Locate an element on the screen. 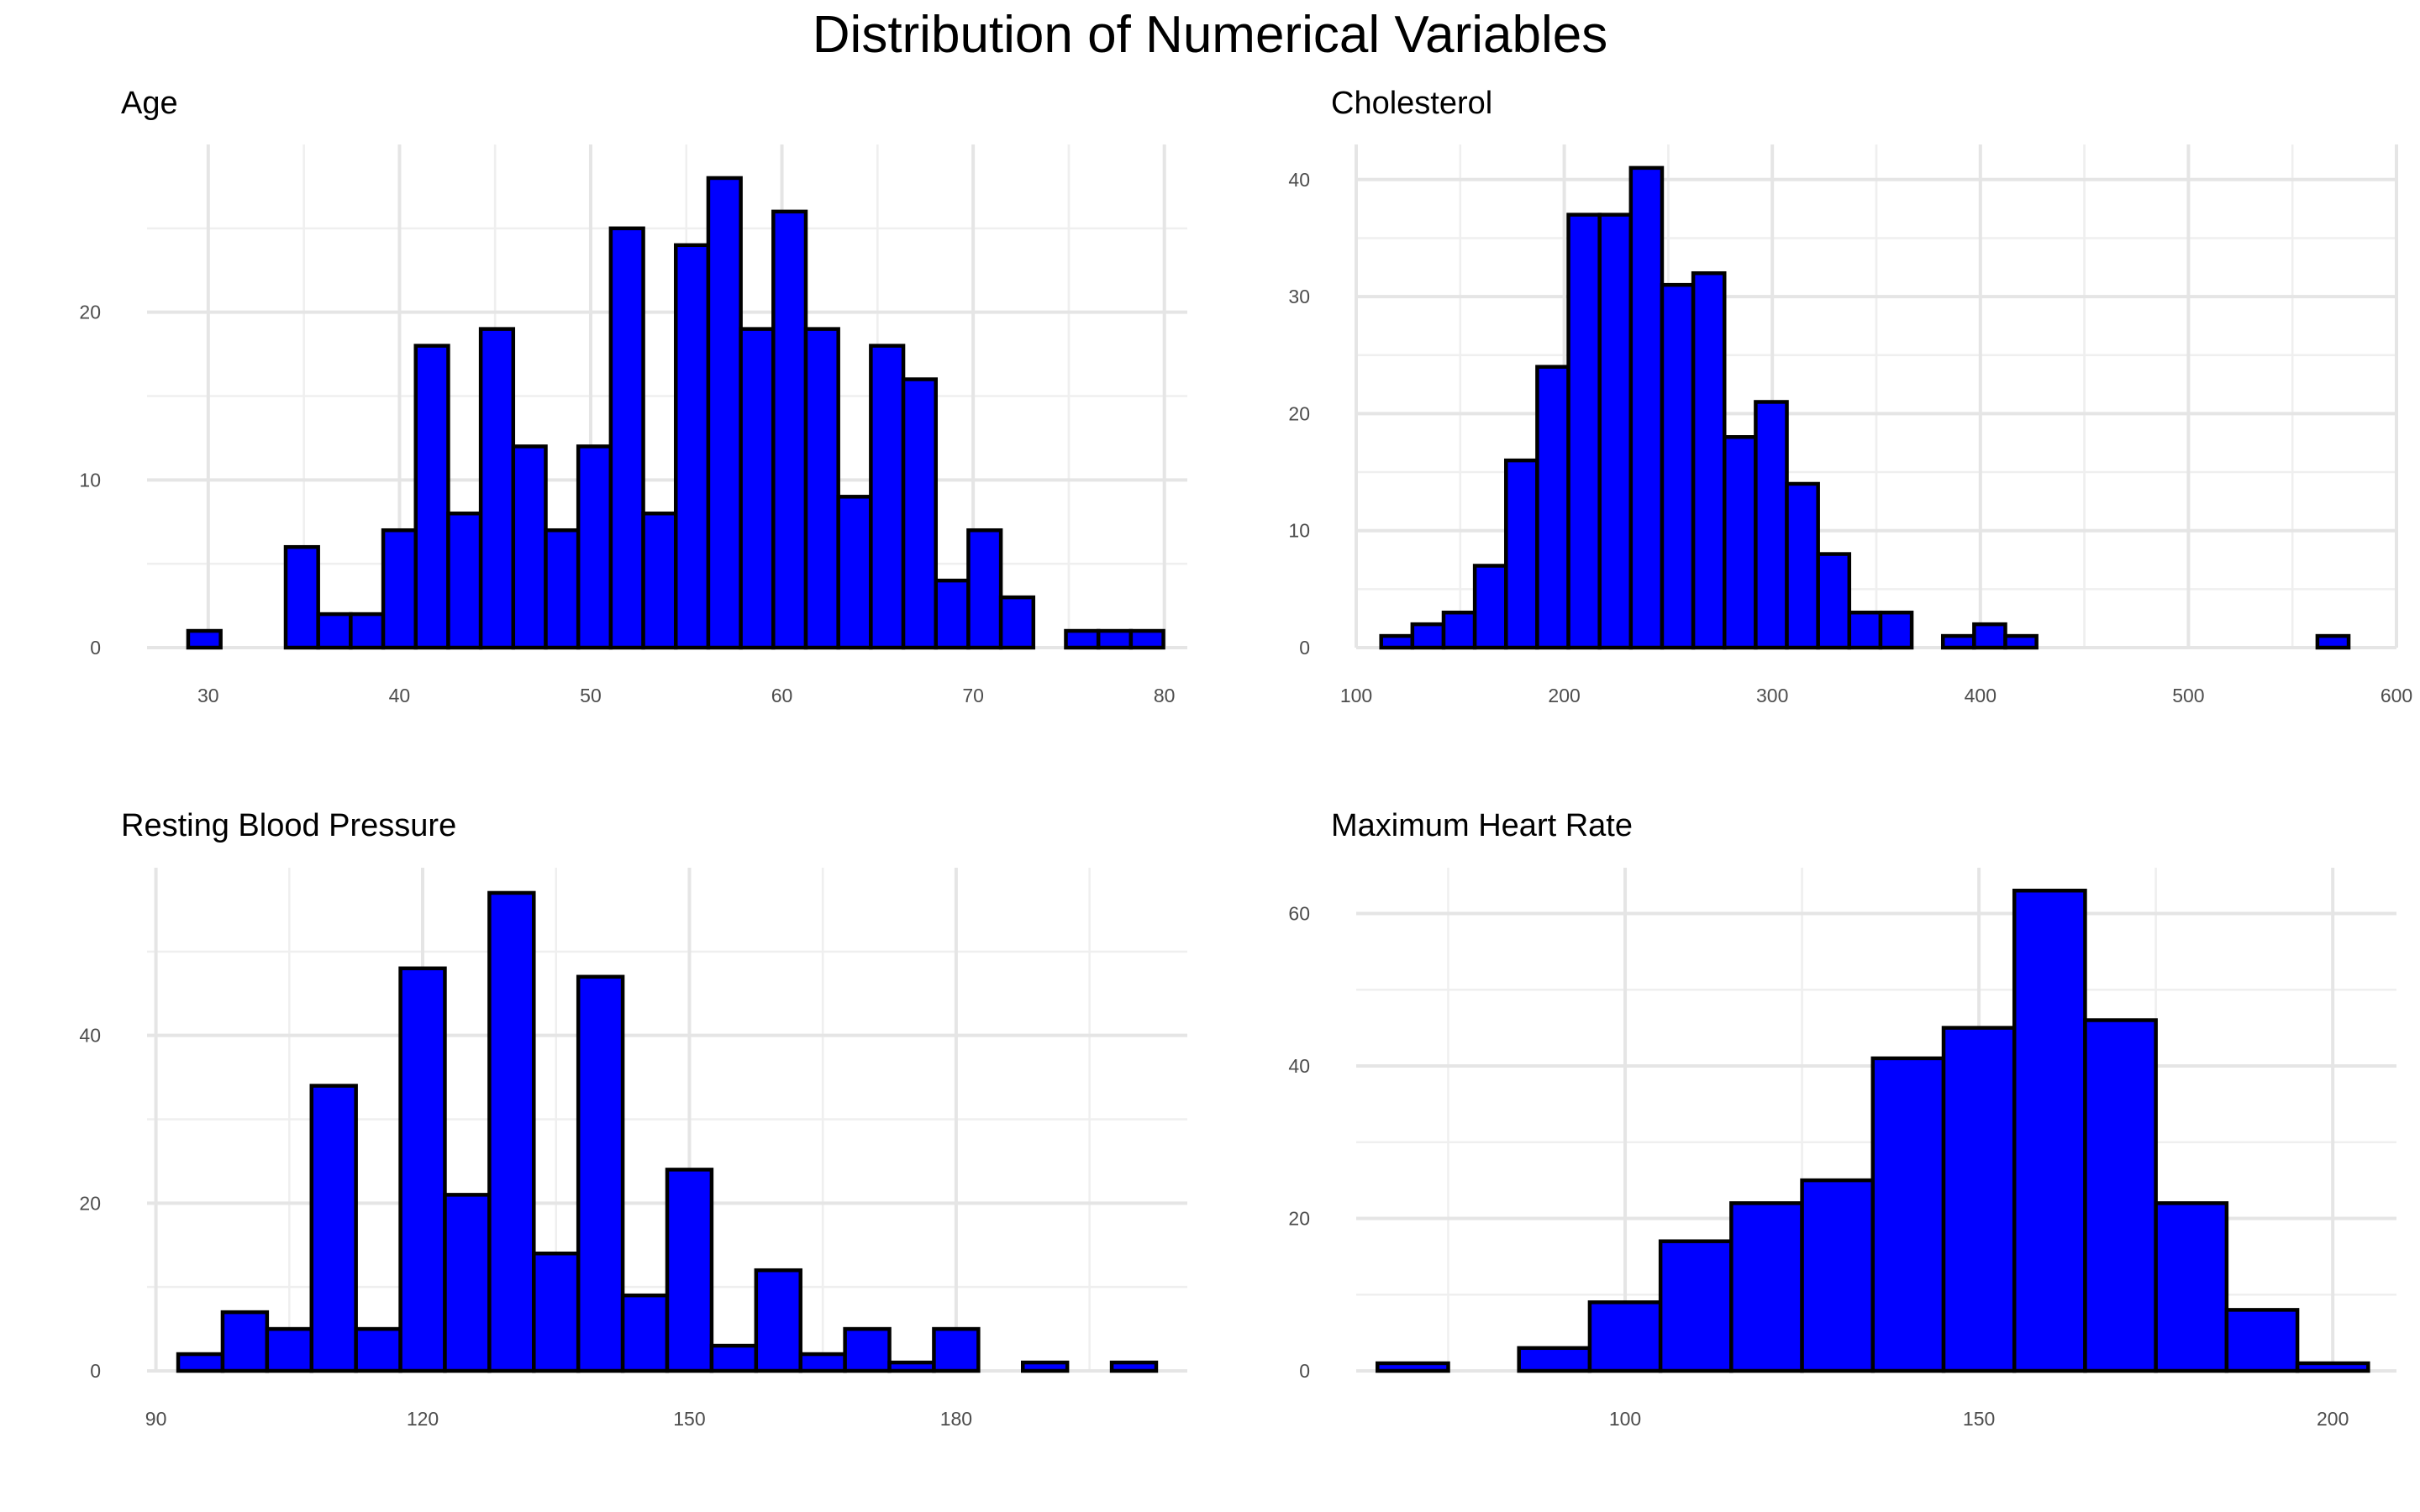 This screenshot has height=1512, width=2420. x-tick-label: 400 is located at coordinates (1981, 695).